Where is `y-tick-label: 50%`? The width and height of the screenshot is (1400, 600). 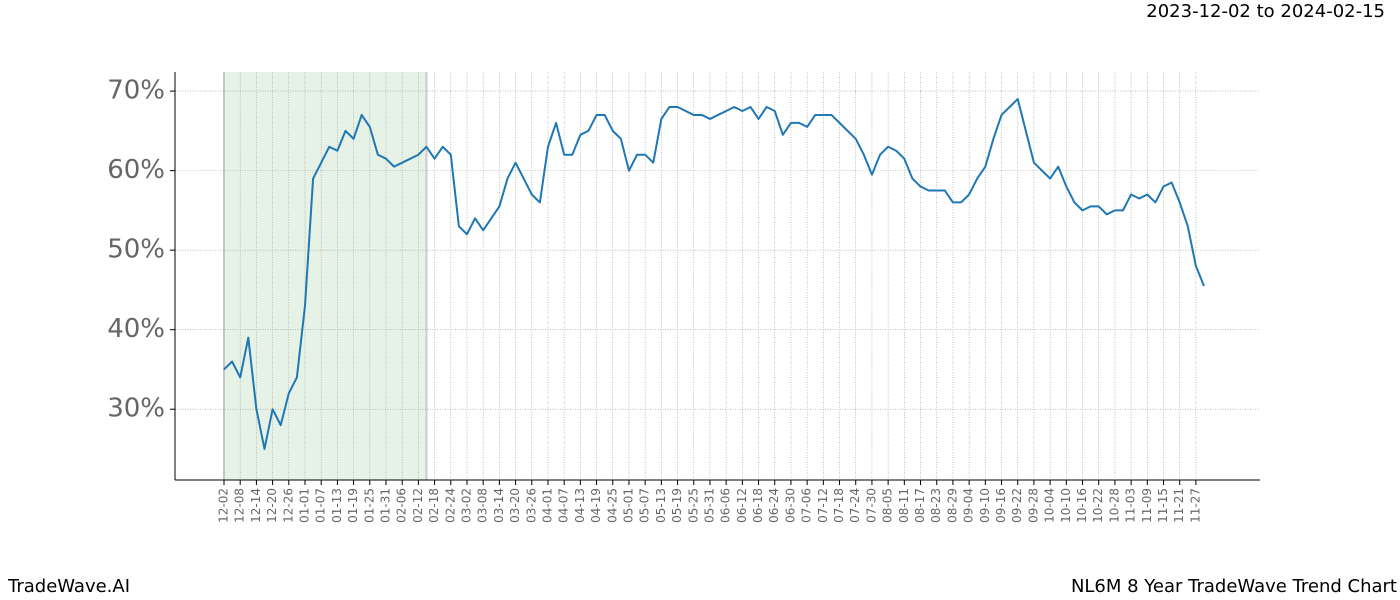 y-tick-label: 50% is located at coordinates (136, 250).